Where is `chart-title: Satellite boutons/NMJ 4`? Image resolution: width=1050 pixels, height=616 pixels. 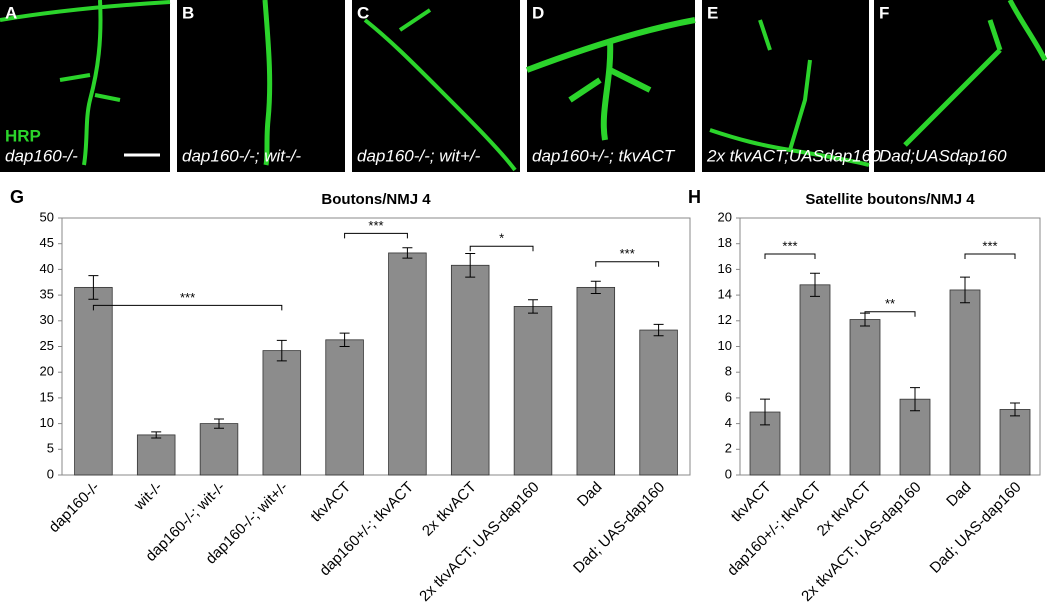
chart-title: Satellite boutons/NMJ 4 is located at coordinates (890, 199).